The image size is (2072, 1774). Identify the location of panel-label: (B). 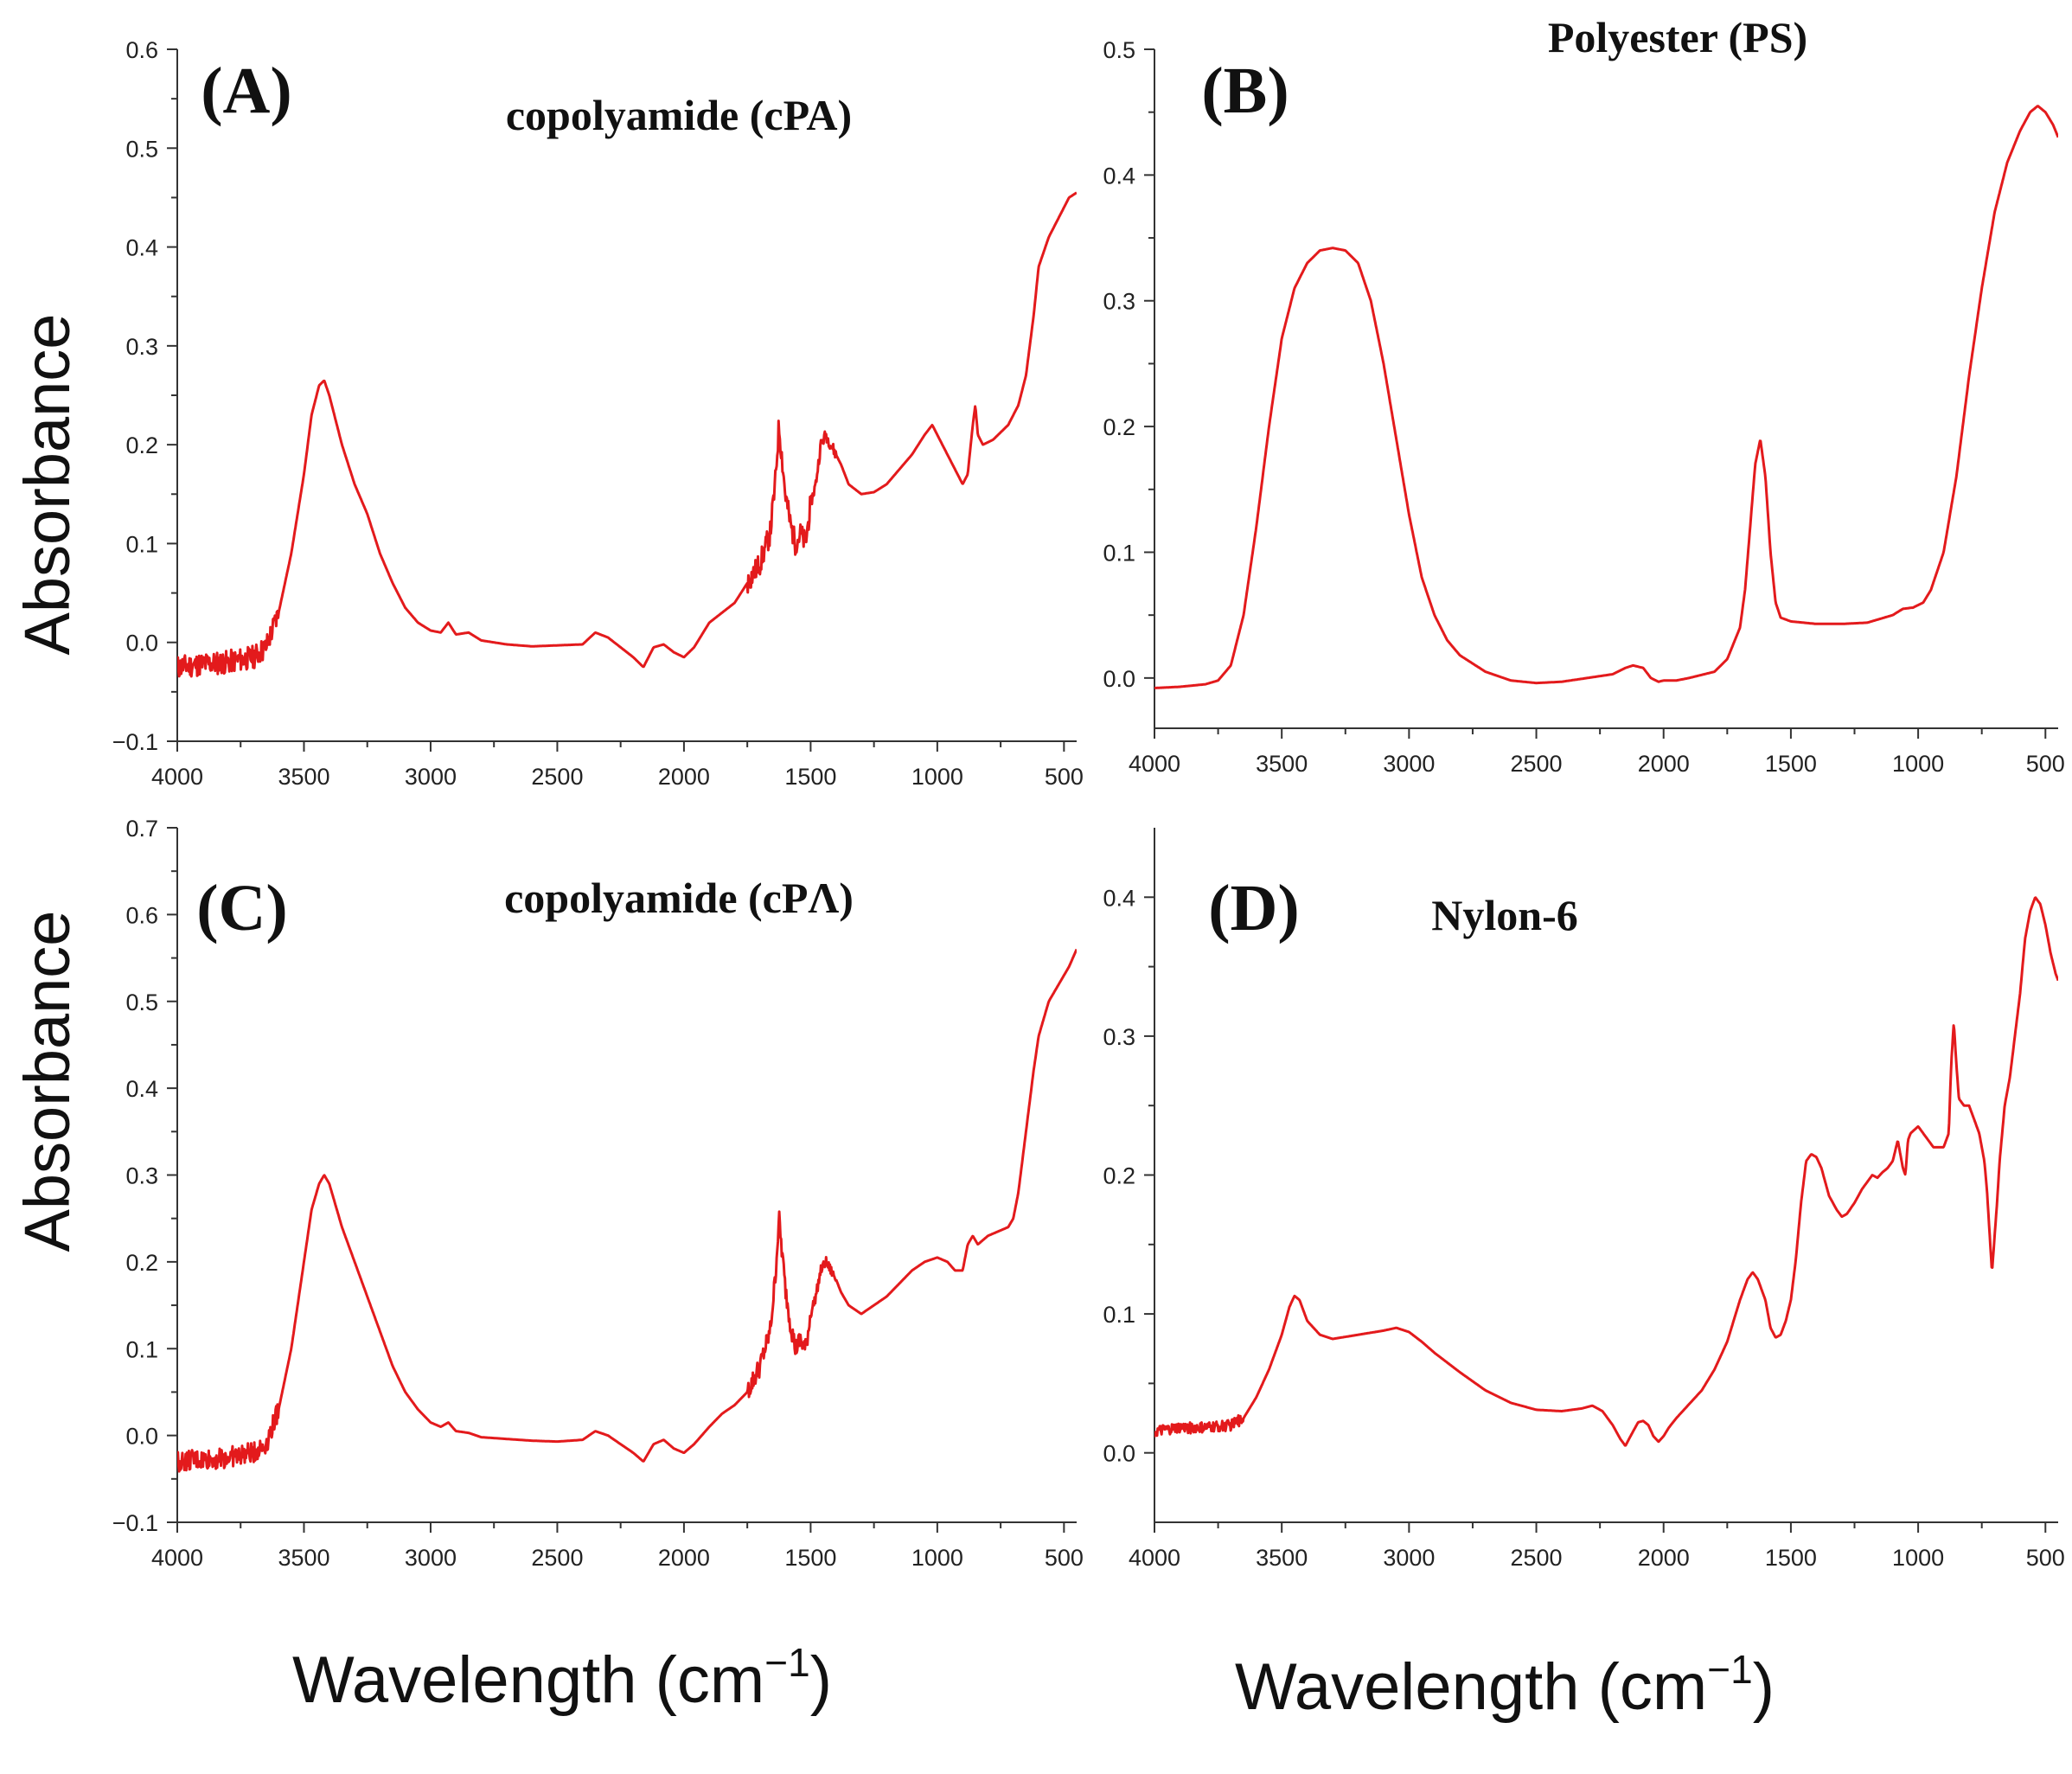
(1245, 91).